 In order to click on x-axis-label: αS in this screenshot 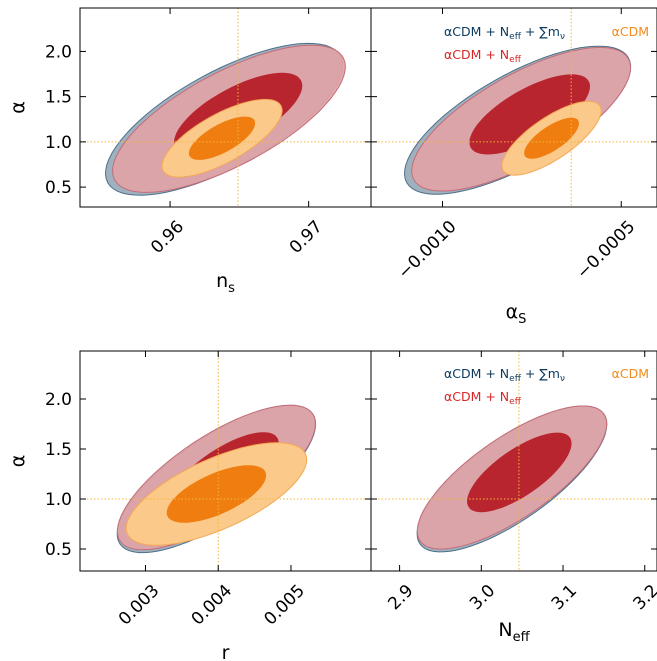, I will do `click(516, 314)`.